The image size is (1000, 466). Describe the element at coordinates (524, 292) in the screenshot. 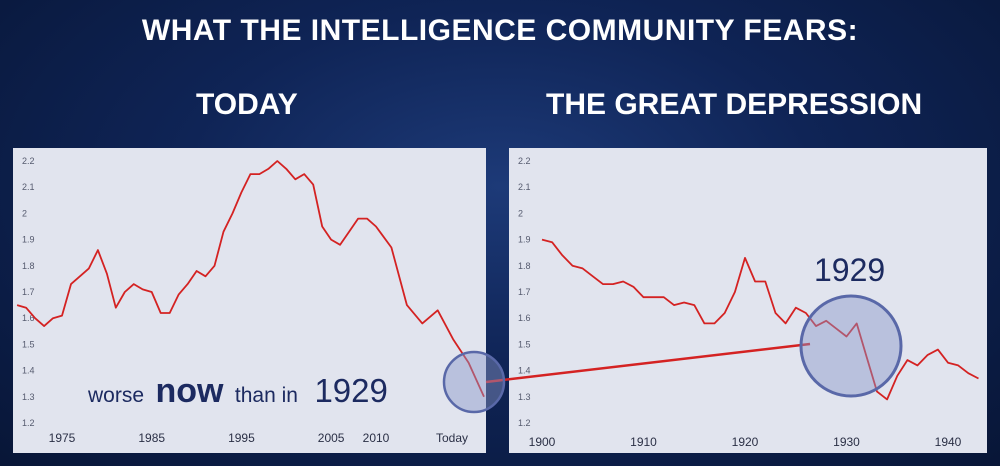

I see `right-y-tick-label: 1.7` at that location.